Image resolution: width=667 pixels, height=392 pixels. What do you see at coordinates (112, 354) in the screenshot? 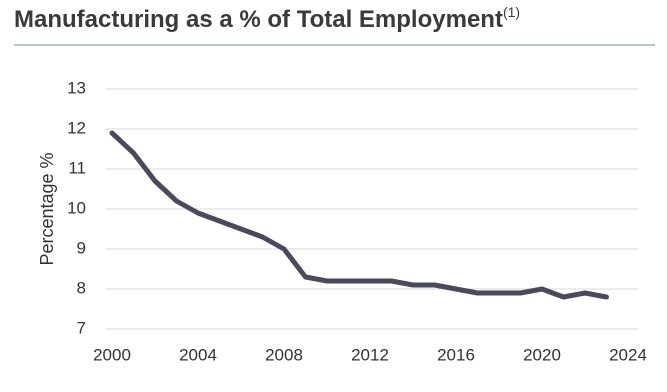
I see `x-tick-label: 2000` at bounding box center [112, 354].